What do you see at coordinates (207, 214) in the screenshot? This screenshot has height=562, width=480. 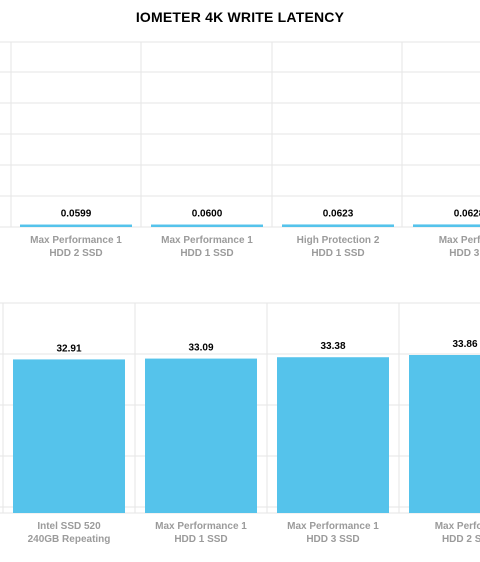 I see `top-value-label-2: 0.0600` at bounding box center [207, 214].